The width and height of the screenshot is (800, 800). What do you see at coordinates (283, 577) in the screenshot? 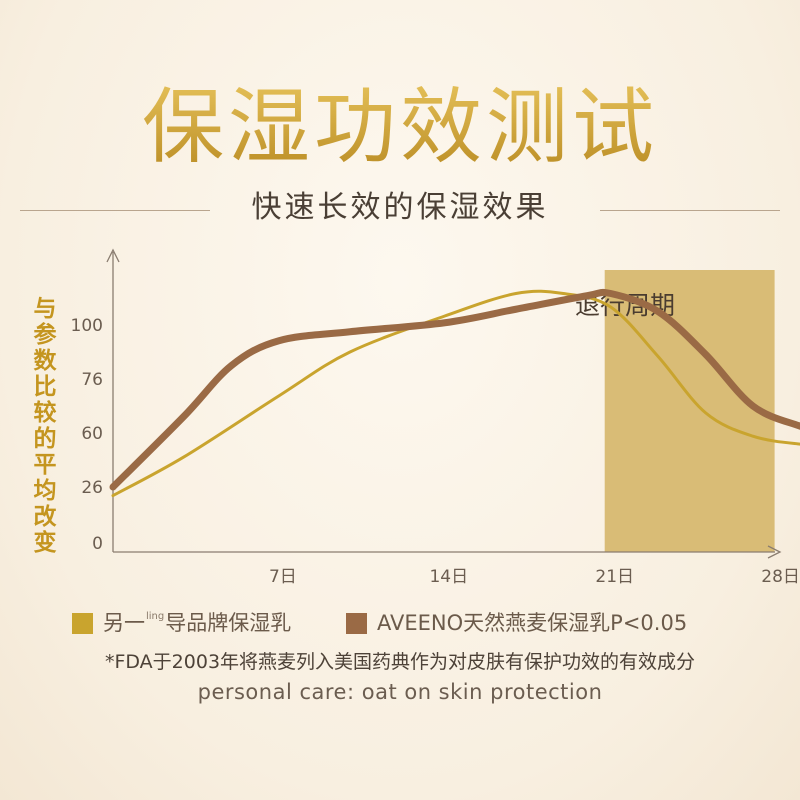
I see `x-tick-label: 7日` at bounding box center [283, 577].